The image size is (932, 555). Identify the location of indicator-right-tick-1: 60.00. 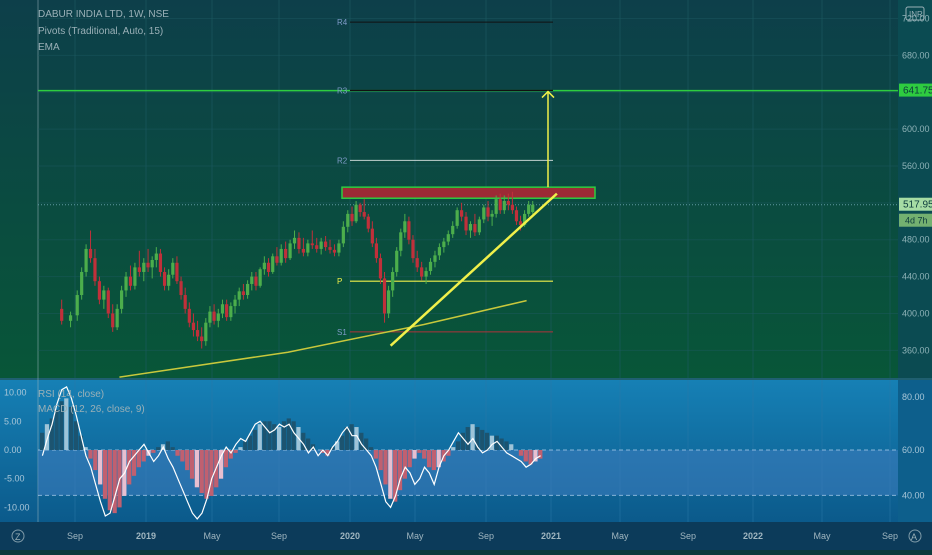
(913, 450).